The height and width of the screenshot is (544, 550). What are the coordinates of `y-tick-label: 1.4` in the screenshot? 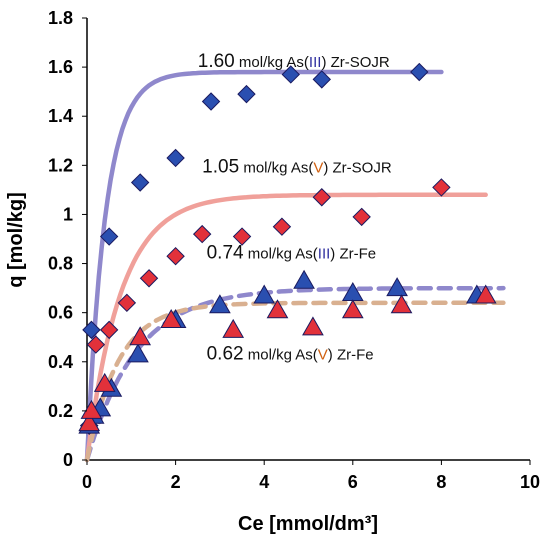 It's located at (60, 116).